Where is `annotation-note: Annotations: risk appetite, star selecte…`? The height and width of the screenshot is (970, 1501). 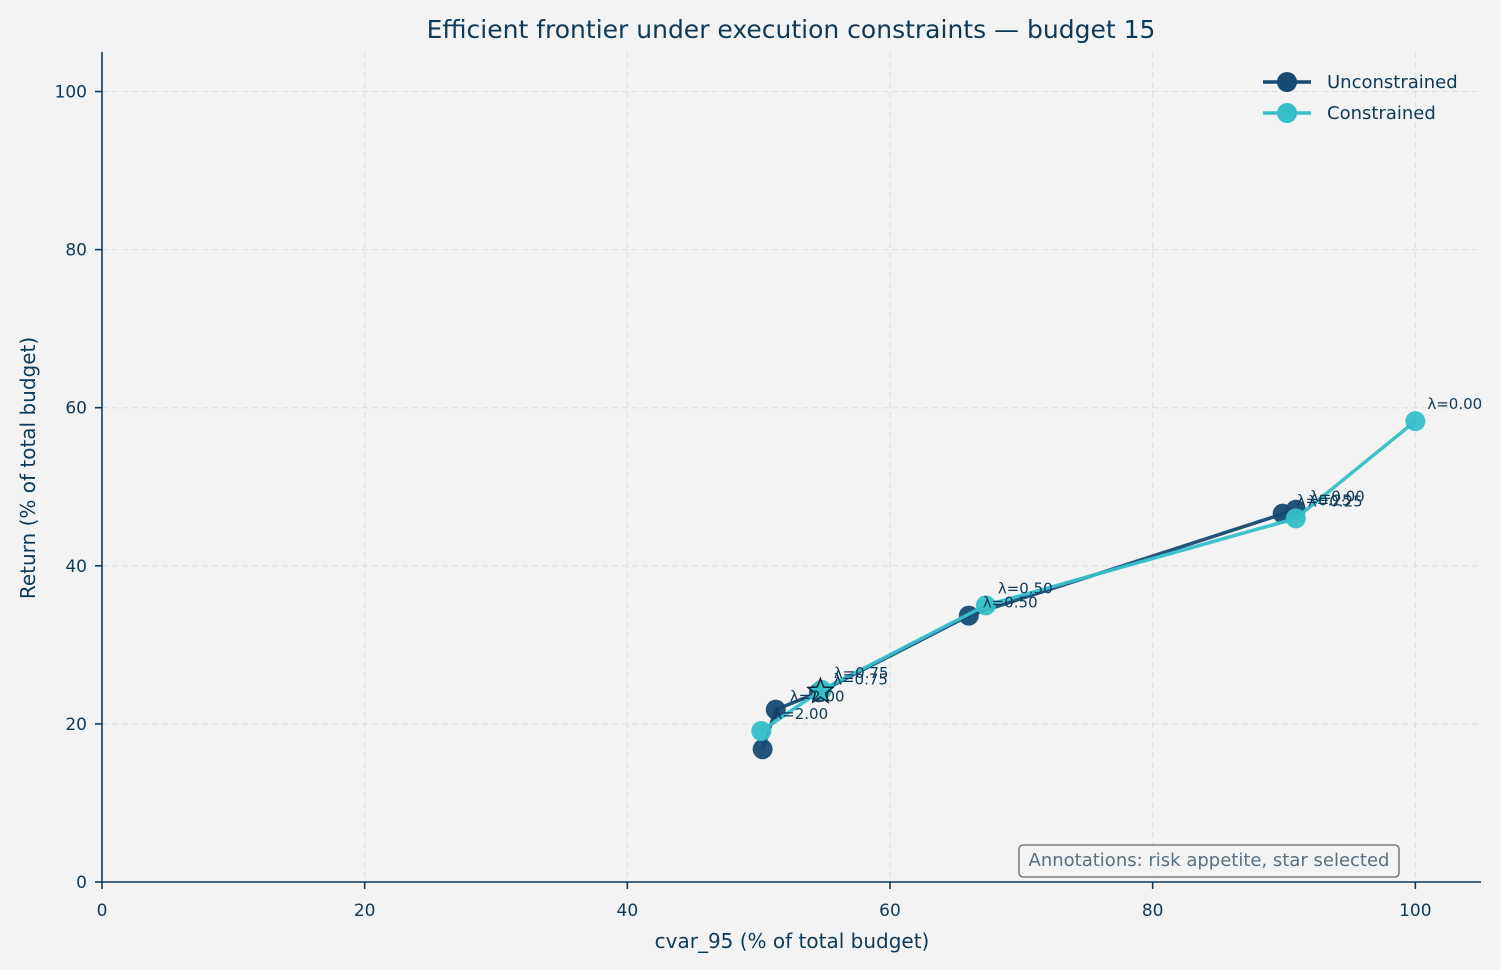
annotation-note: Annotations: risk appetite, star selecte… is located at coordinates (1209, 860).